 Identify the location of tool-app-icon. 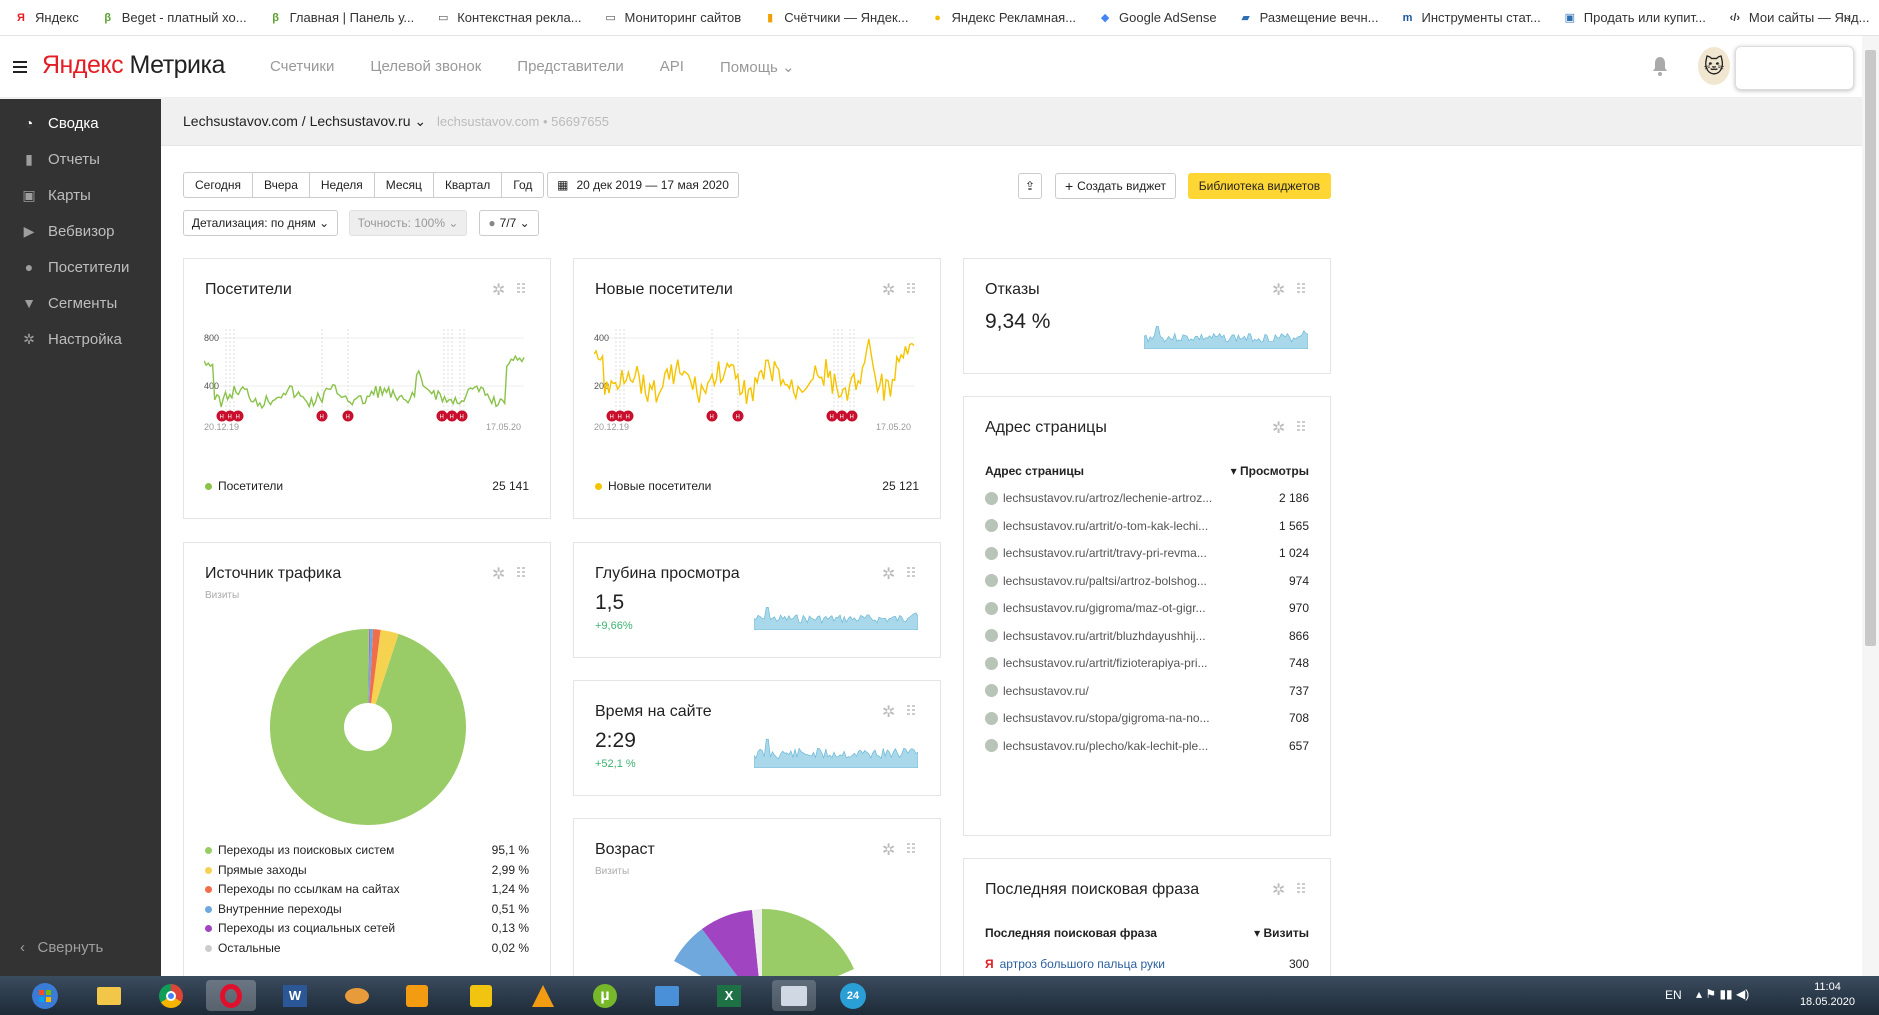
(481, 995).